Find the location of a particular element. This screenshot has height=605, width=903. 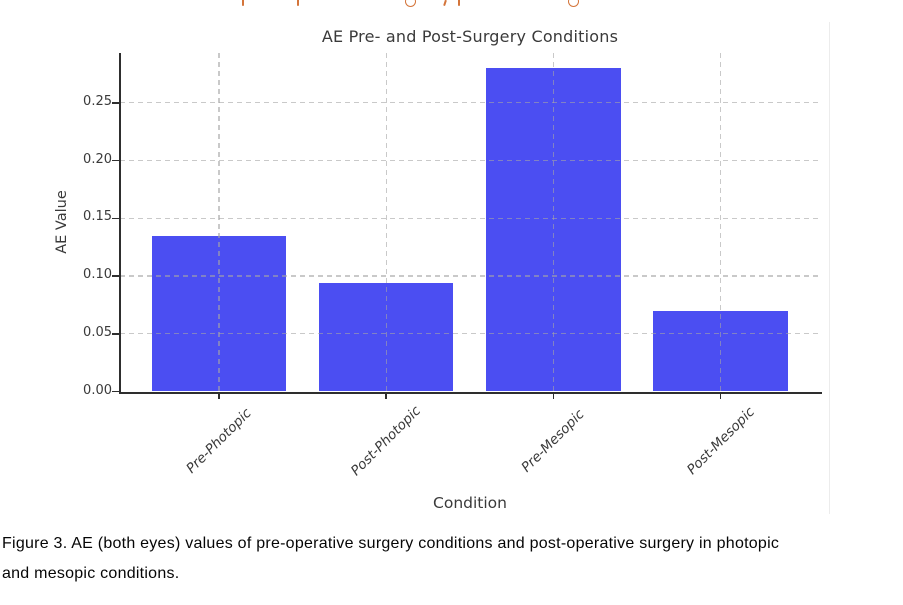

y-tick-label: 0.20 is located at coordinates (97, 159).